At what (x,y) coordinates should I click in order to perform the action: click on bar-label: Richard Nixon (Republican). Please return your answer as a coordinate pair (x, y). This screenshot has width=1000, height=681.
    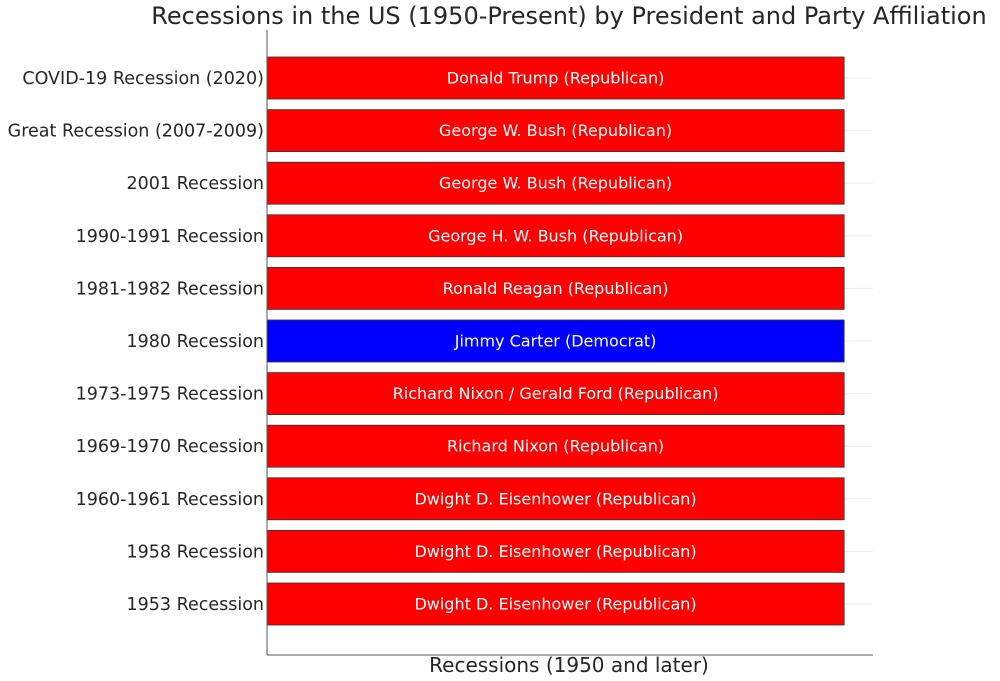
    Looking at the image, I should click on (555, 446).